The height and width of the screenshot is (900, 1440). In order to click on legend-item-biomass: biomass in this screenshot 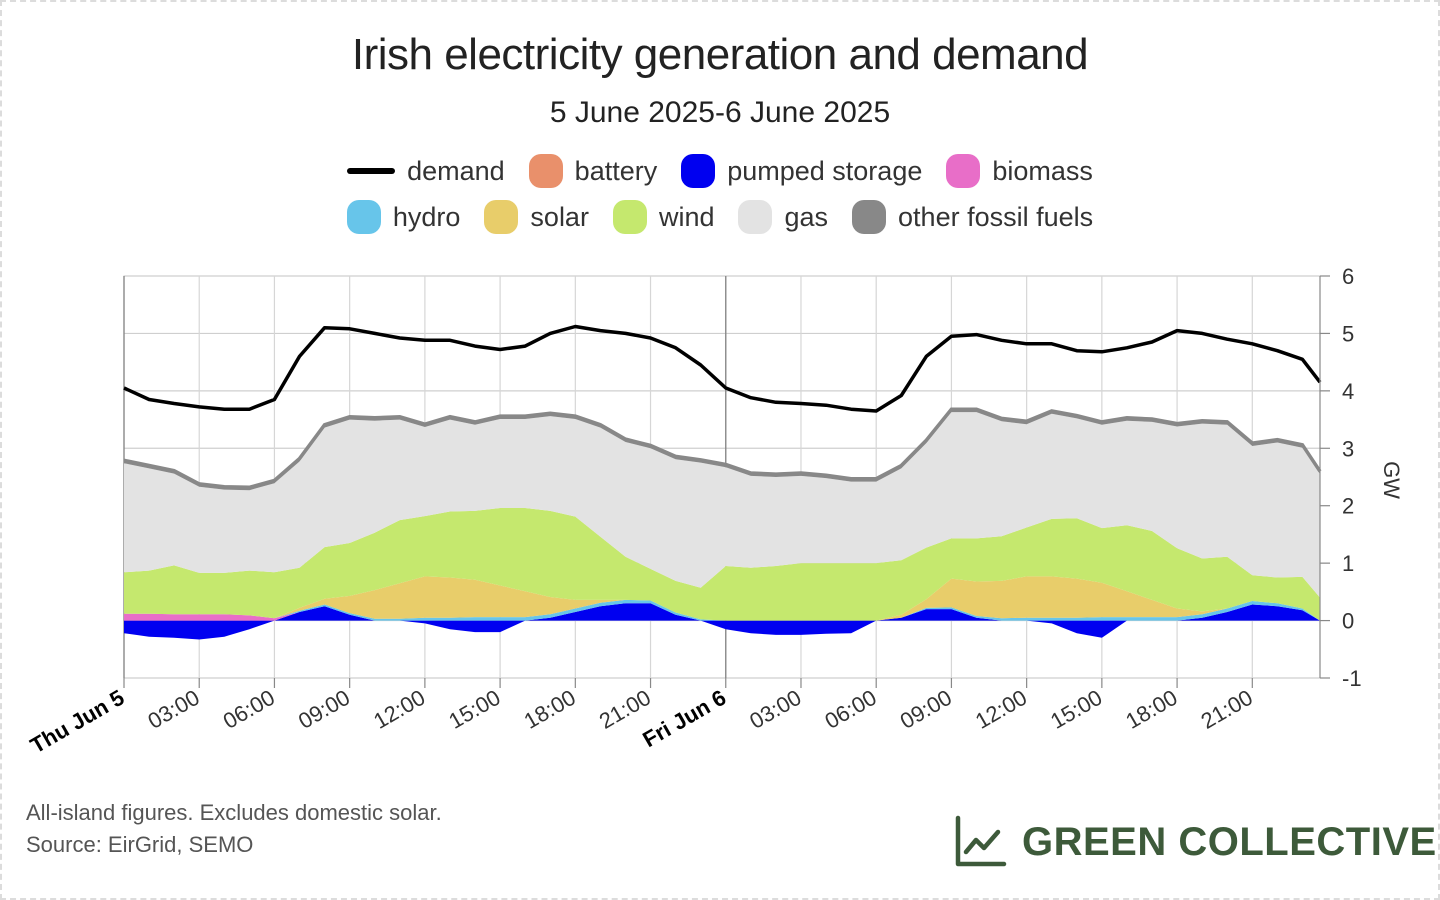, I will do `click(1019, 171)`.